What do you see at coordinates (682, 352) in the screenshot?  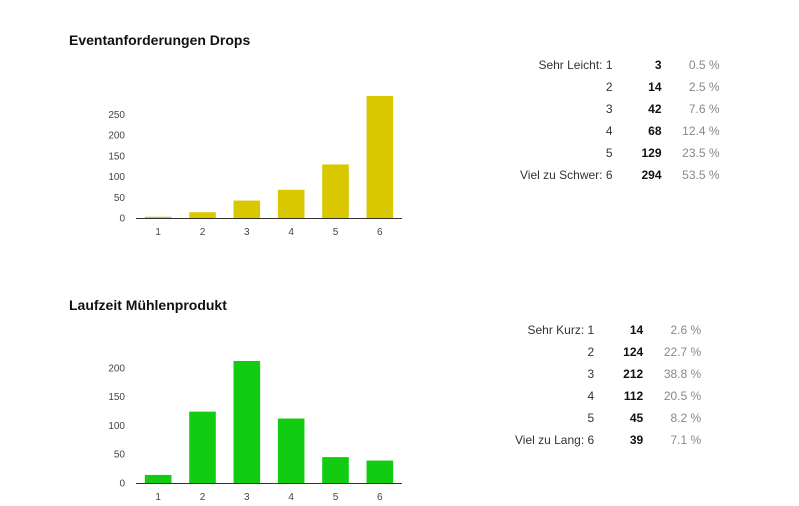 I see `stats-percent: 22.7 %` at bounding box center [682, 352].